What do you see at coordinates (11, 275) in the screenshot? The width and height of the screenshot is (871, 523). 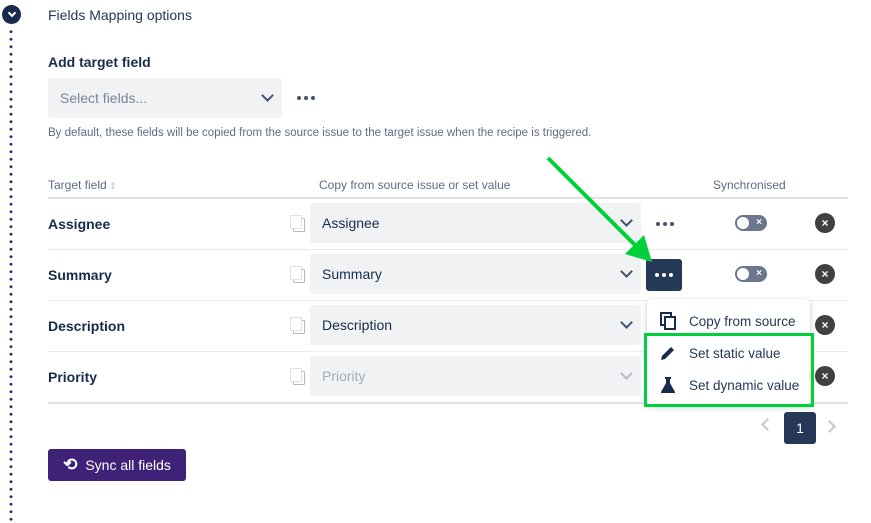 I see `step-connector` at bounding box center [11, 275].